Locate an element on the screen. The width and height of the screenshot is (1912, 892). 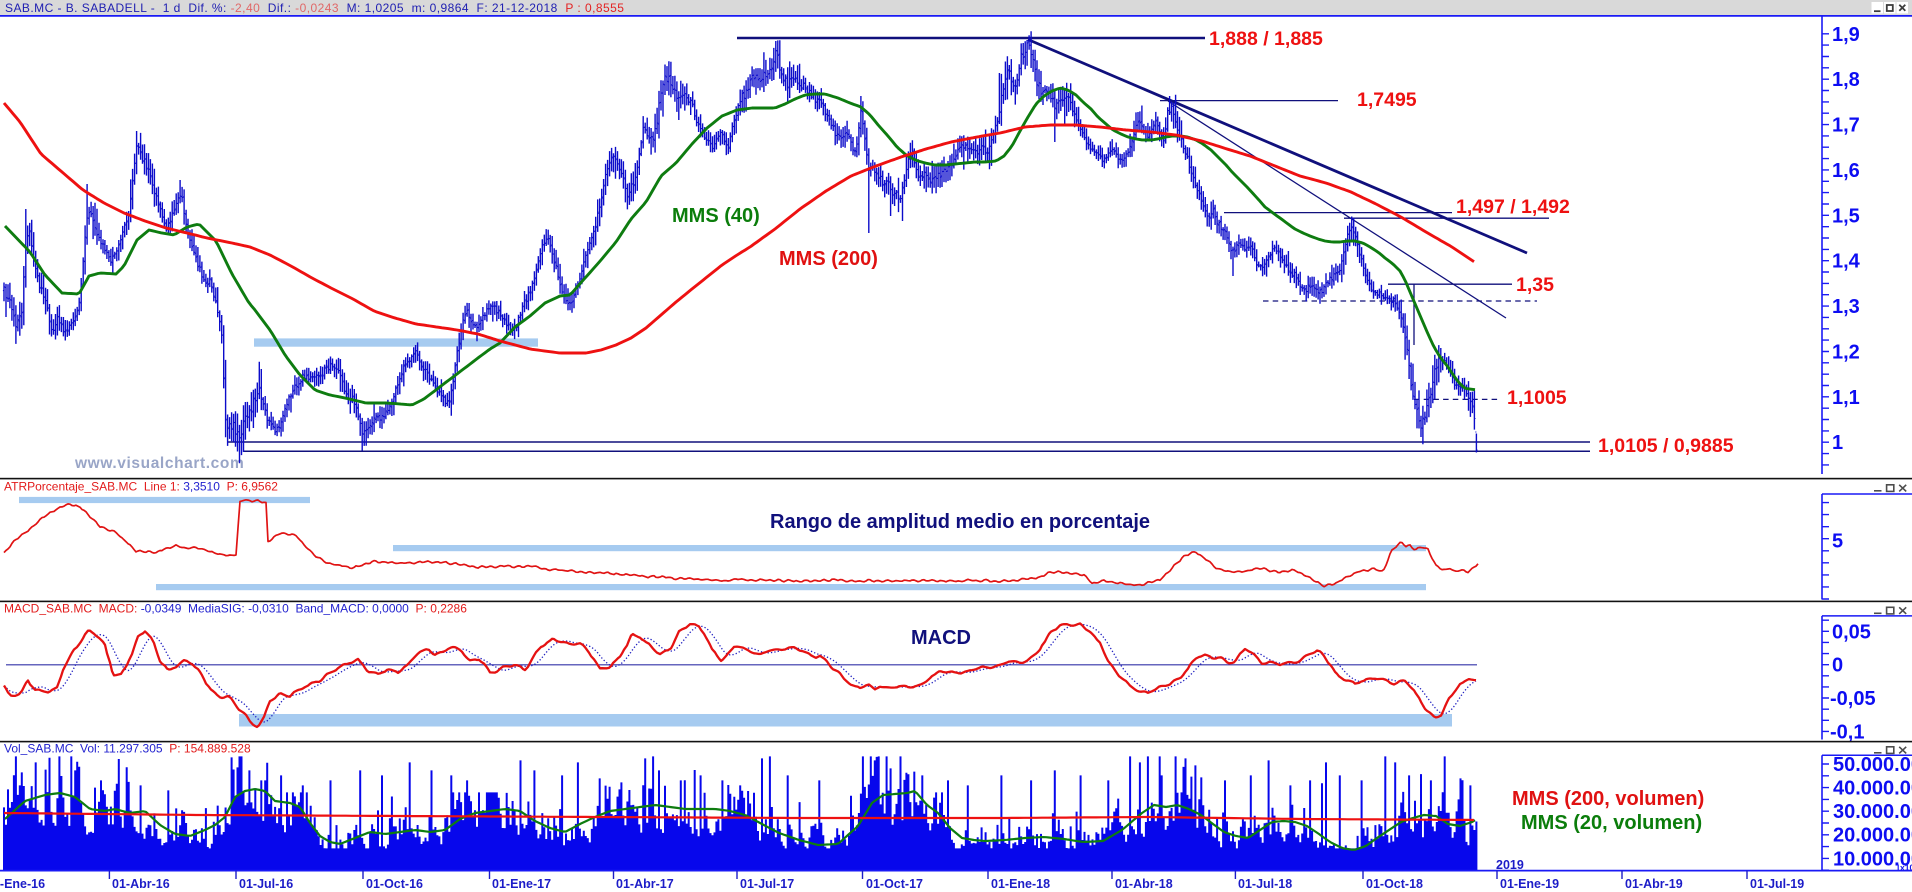
svg-text: MMS (200, volumen) is located at coordinates (1608, 799).